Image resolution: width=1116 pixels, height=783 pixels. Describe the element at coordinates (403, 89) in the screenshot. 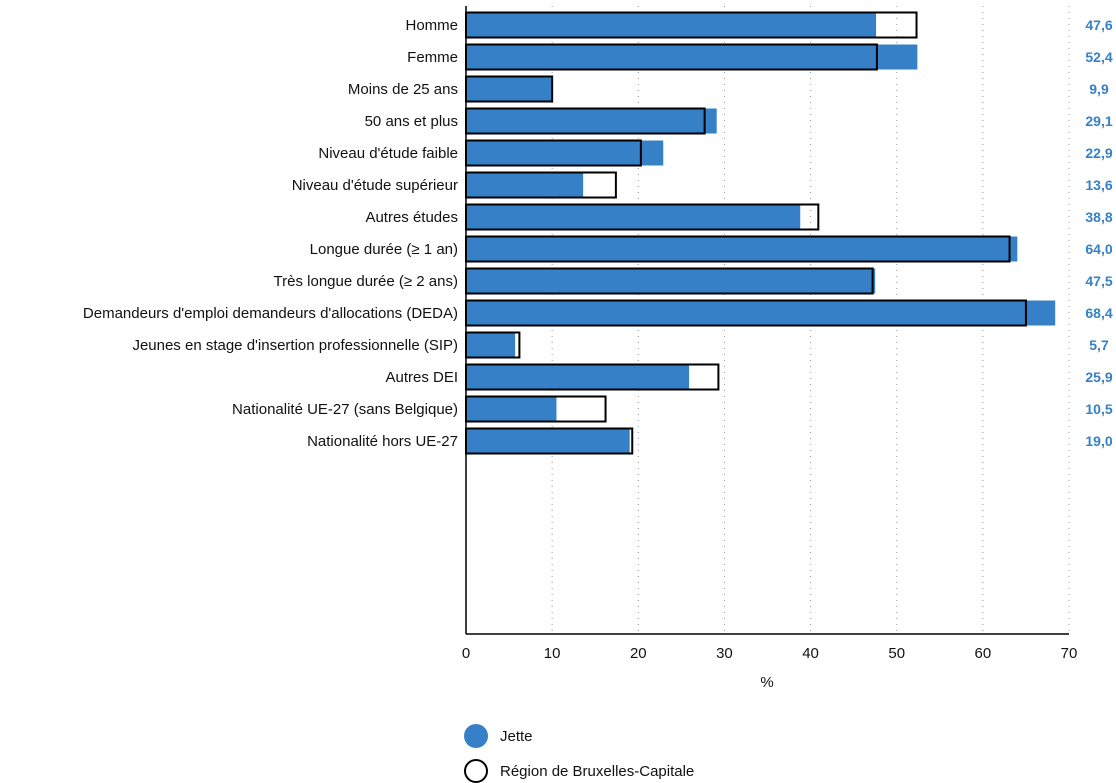

I see `category-label-2: Moins de 25 ans` at that location.